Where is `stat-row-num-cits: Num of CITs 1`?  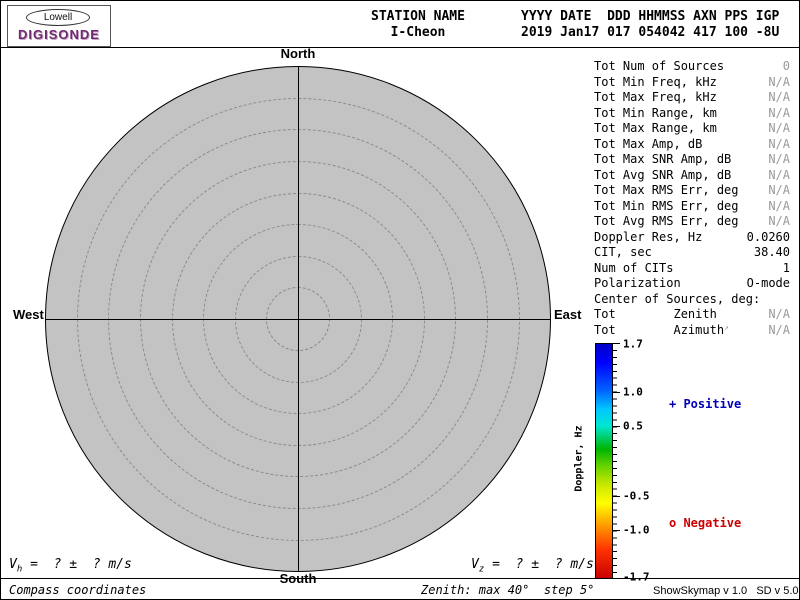 stat-row-num-cits: Num of CITs 1 is located at coordinates (692, 268).